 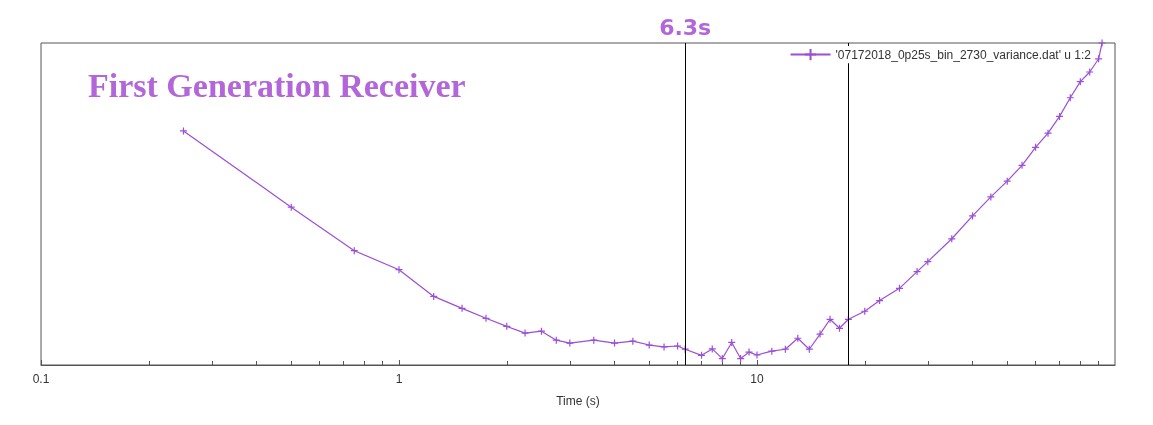 What do you see at coordinates (757, 379) in the screenshot?
I see `x-tick-label: 10` at bounding box center [757, 379].